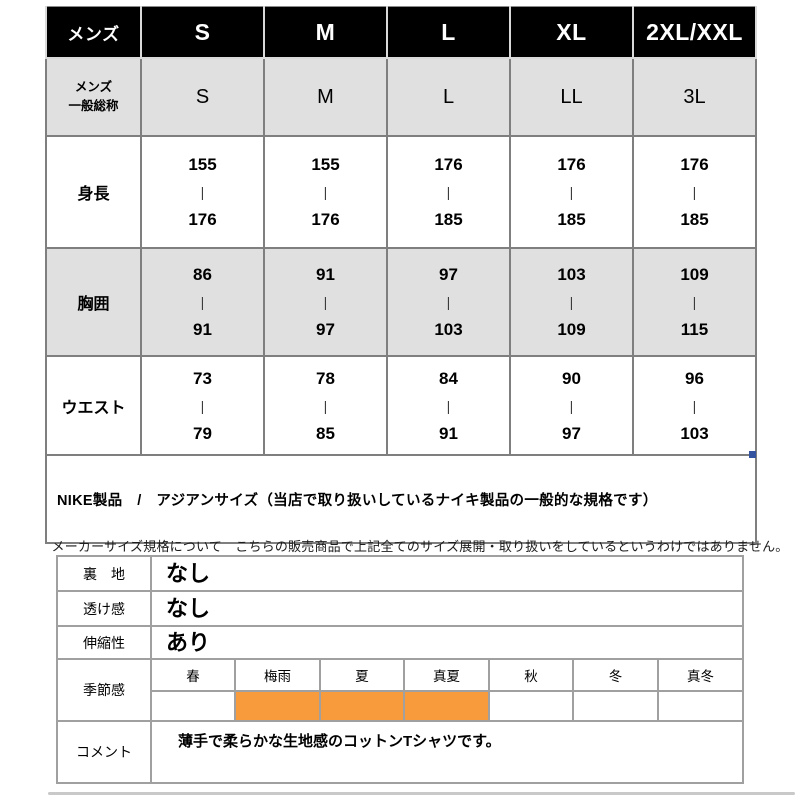  What do you see at coordinates (202, 433) in the screenshot?
I see `range-max: 79` at bounding box center [202, 433].